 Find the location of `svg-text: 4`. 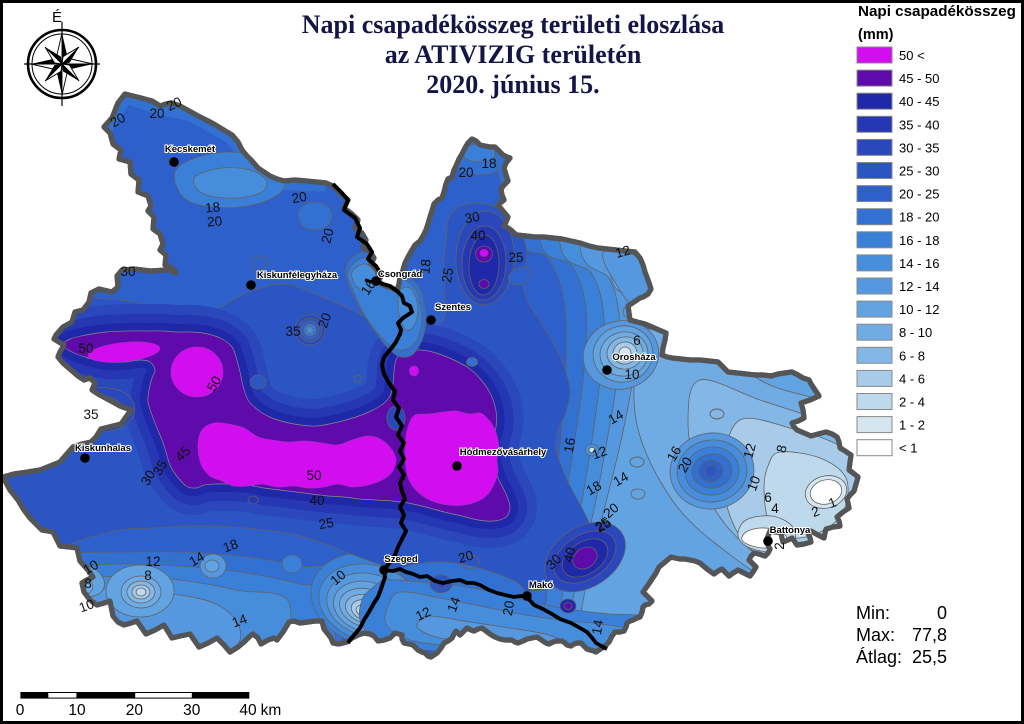

svg-text: 4 is located at coordinates (775, 508).